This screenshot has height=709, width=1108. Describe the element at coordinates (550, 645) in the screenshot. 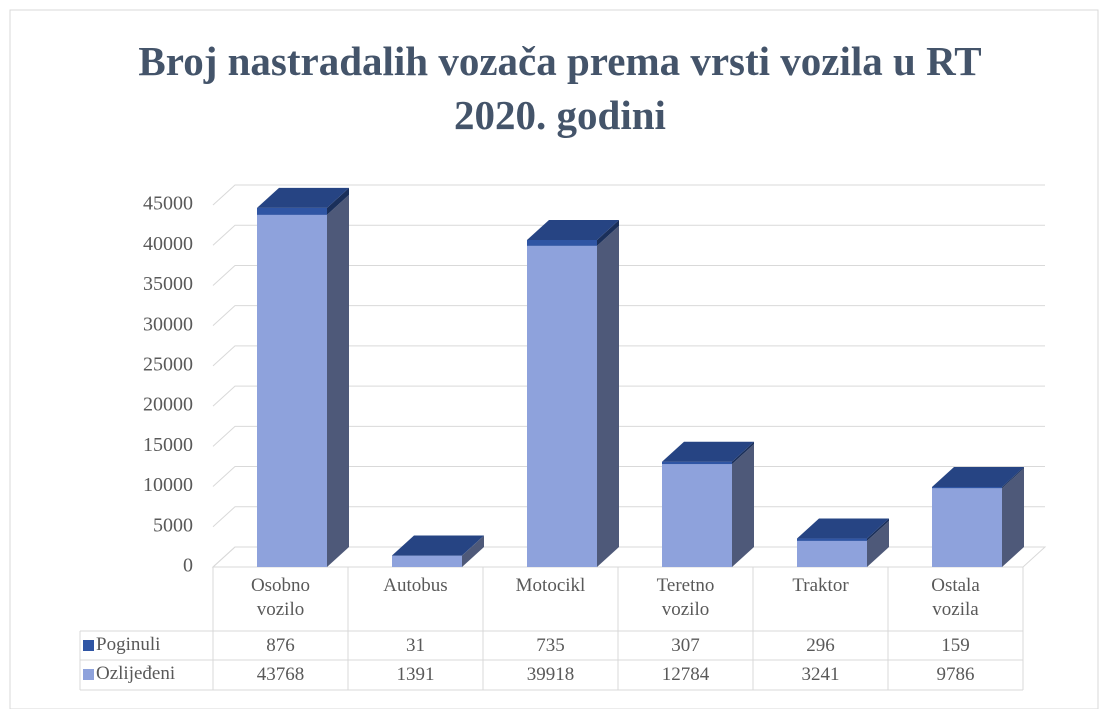

I see `table-value: 735` at that location.